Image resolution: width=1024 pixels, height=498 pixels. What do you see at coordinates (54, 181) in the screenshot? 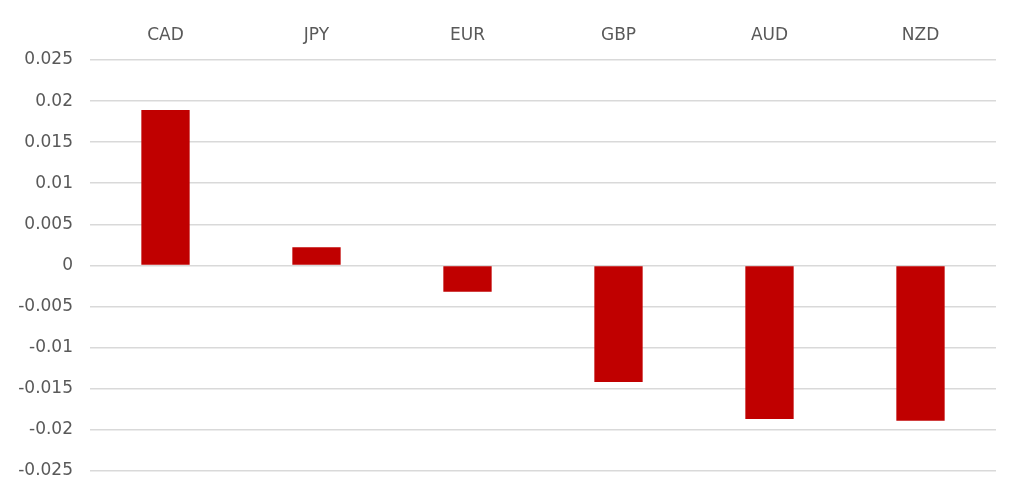
I see `y-tick-label: 0.01` at bounding box center [54, 181].